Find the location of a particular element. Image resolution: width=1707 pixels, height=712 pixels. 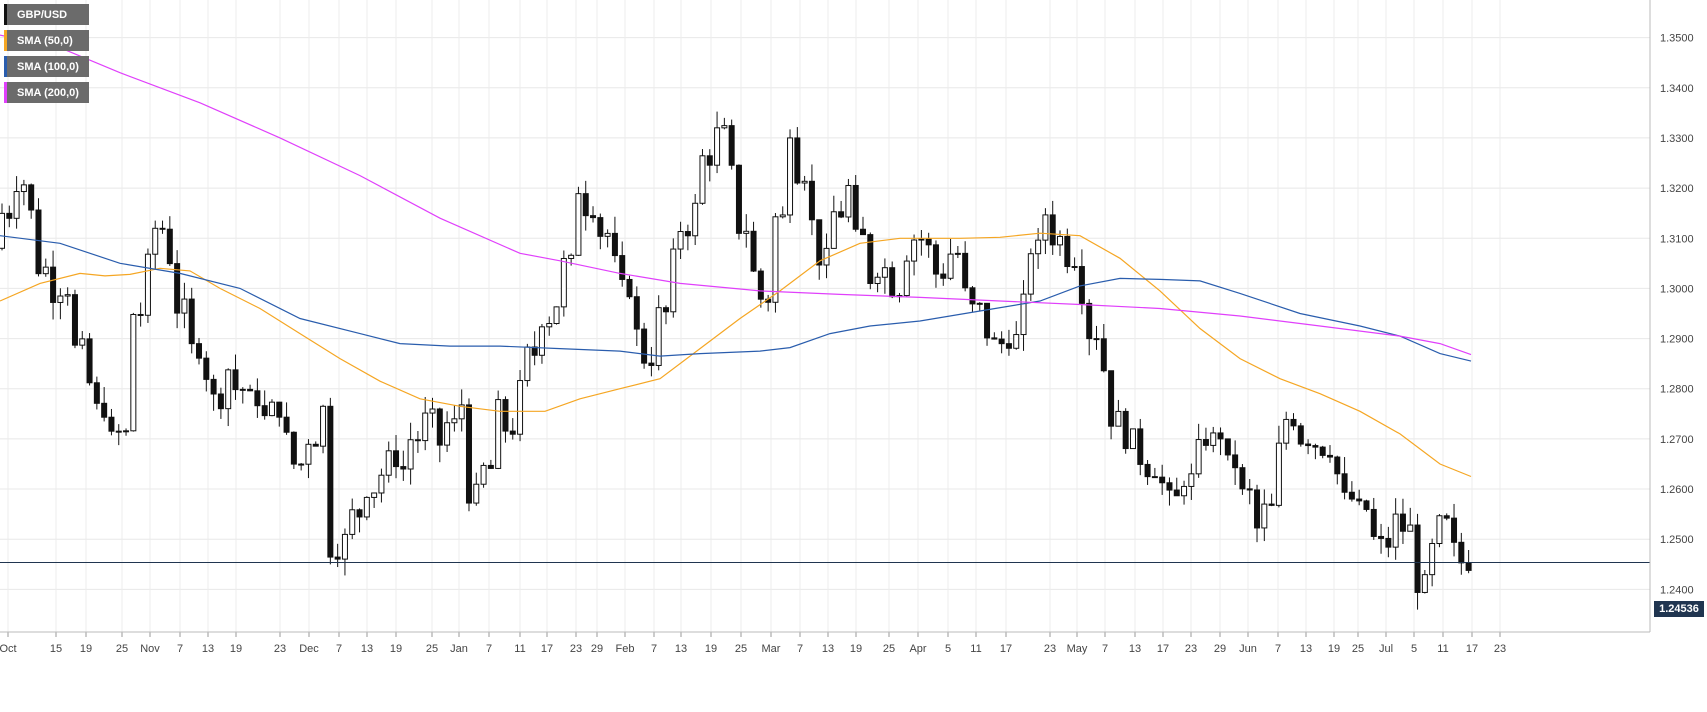

legend-label: GBP/USD is located at coordinates (42, 14).